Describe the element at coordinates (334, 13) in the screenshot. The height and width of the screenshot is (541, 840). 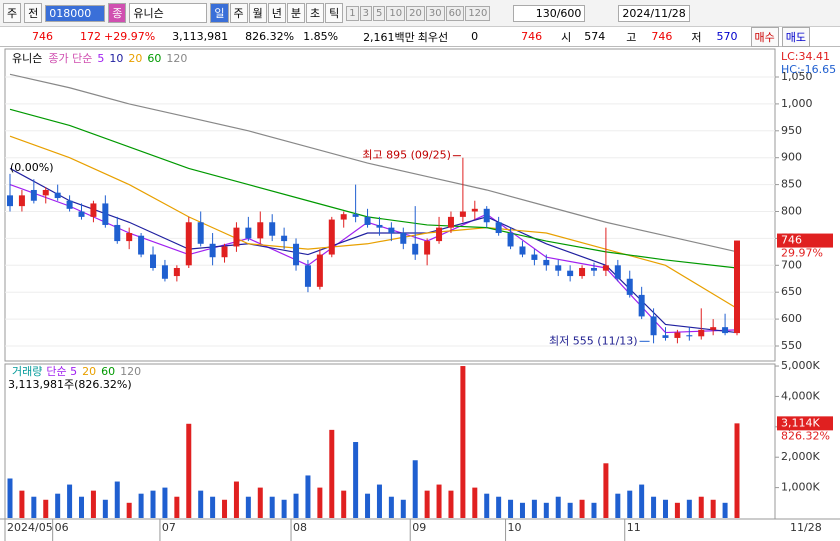
I see `button: 틱` at that location.